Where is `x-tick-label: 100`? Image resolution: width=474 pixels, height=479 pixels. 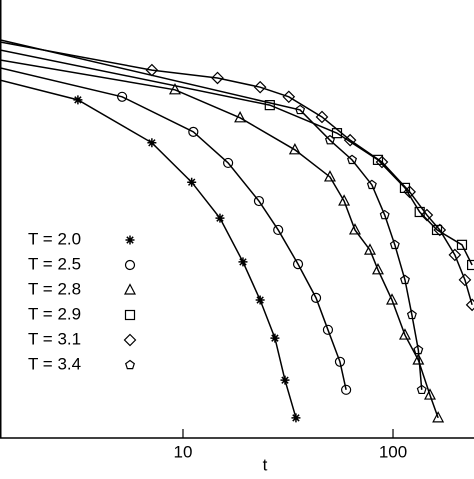
x-tick-label: 100 is located at coordinates (393, 451).